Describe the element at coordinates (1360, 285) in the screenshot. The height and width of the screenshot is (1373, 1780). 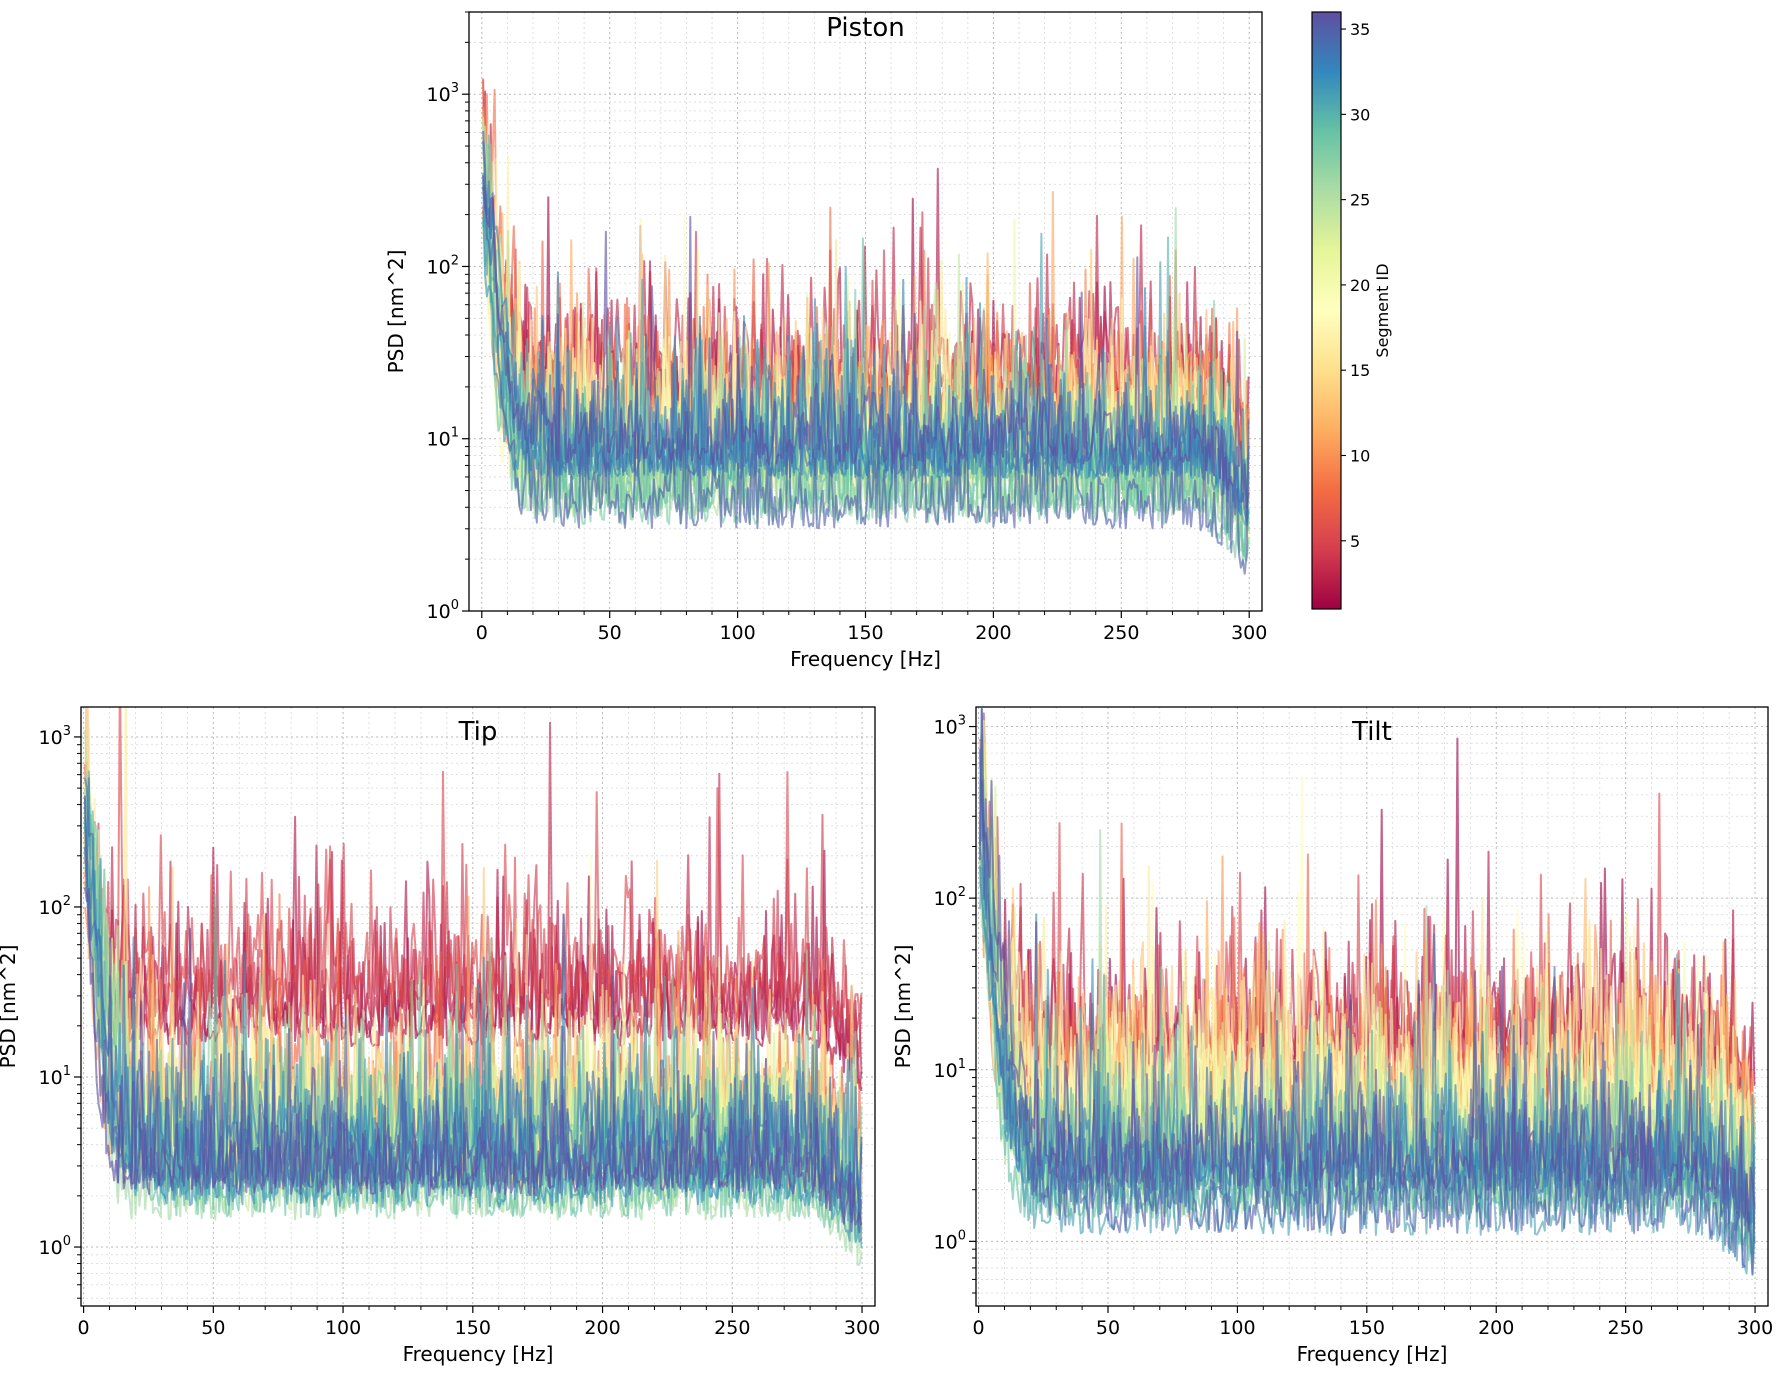
I see `colorbar-tick-label: 20` at that location.